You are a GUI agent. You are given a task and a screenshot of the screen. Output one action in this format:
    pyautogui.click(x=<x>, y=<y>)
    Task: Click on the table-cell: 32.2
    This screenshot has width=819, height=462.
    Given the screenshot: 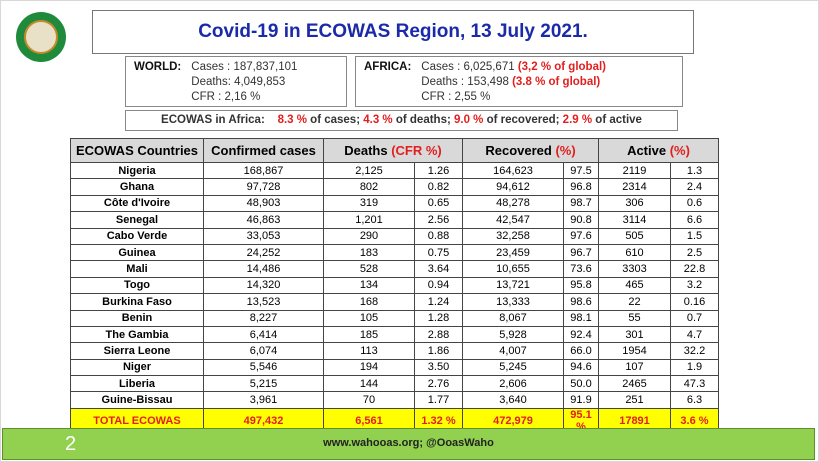 What is the action you would take?
    pyautogui.click(x=694, y=351)
    